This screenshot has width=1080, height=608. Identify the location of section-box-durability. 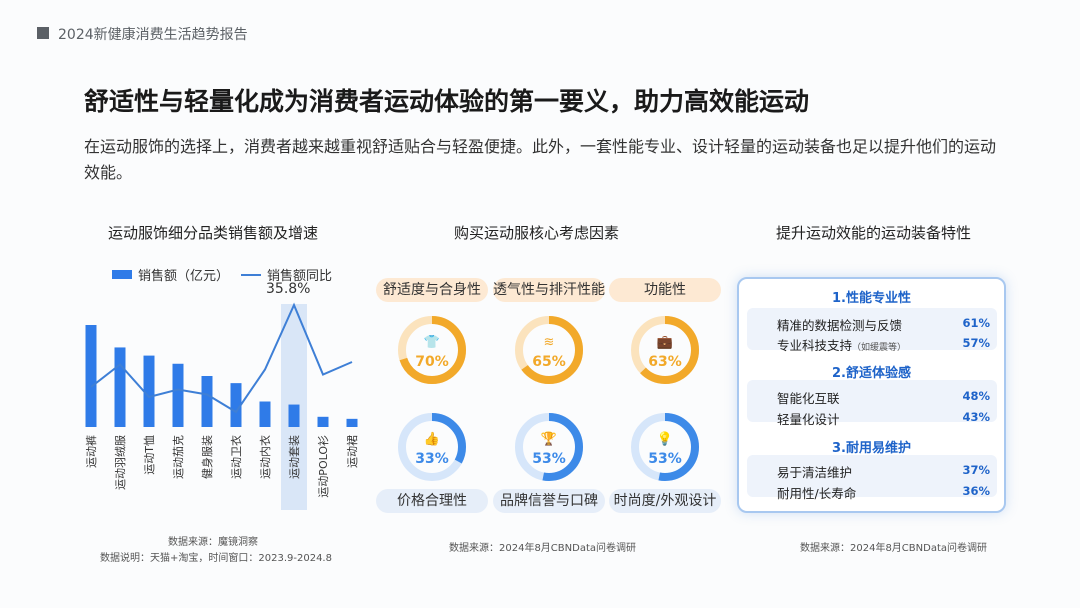
(872, 476).